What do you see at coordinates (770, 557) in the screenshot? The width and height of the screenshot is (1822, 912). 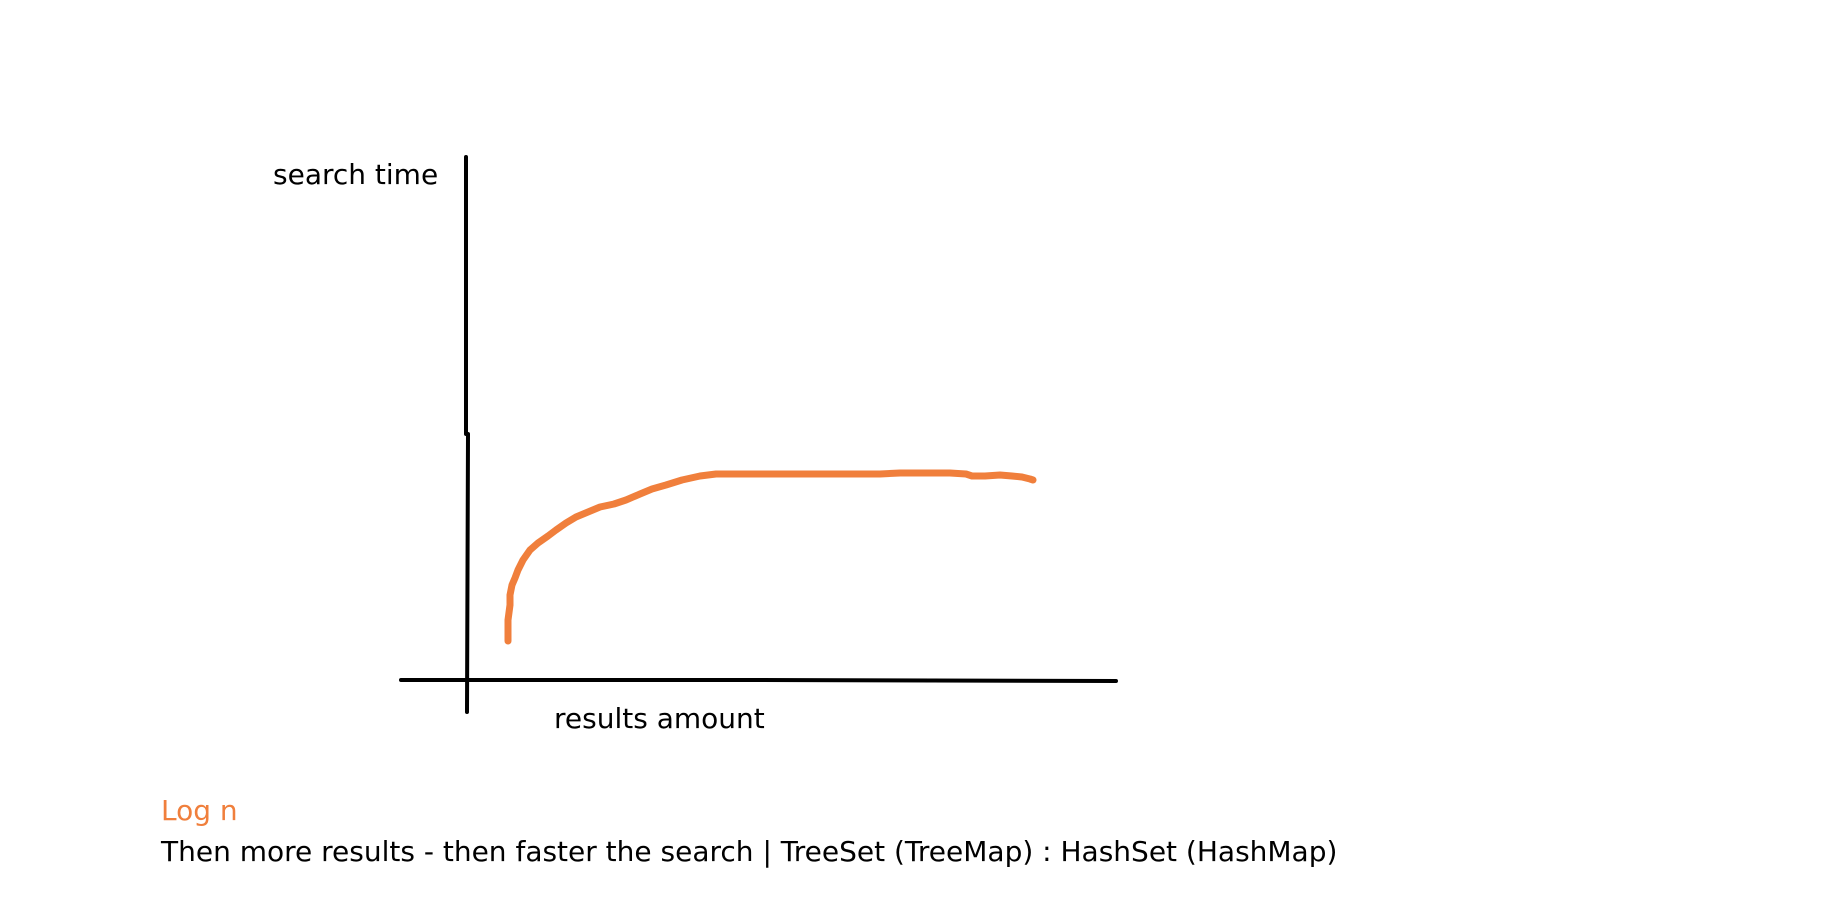 I see `log-curve` at bounding box center [770, 557].